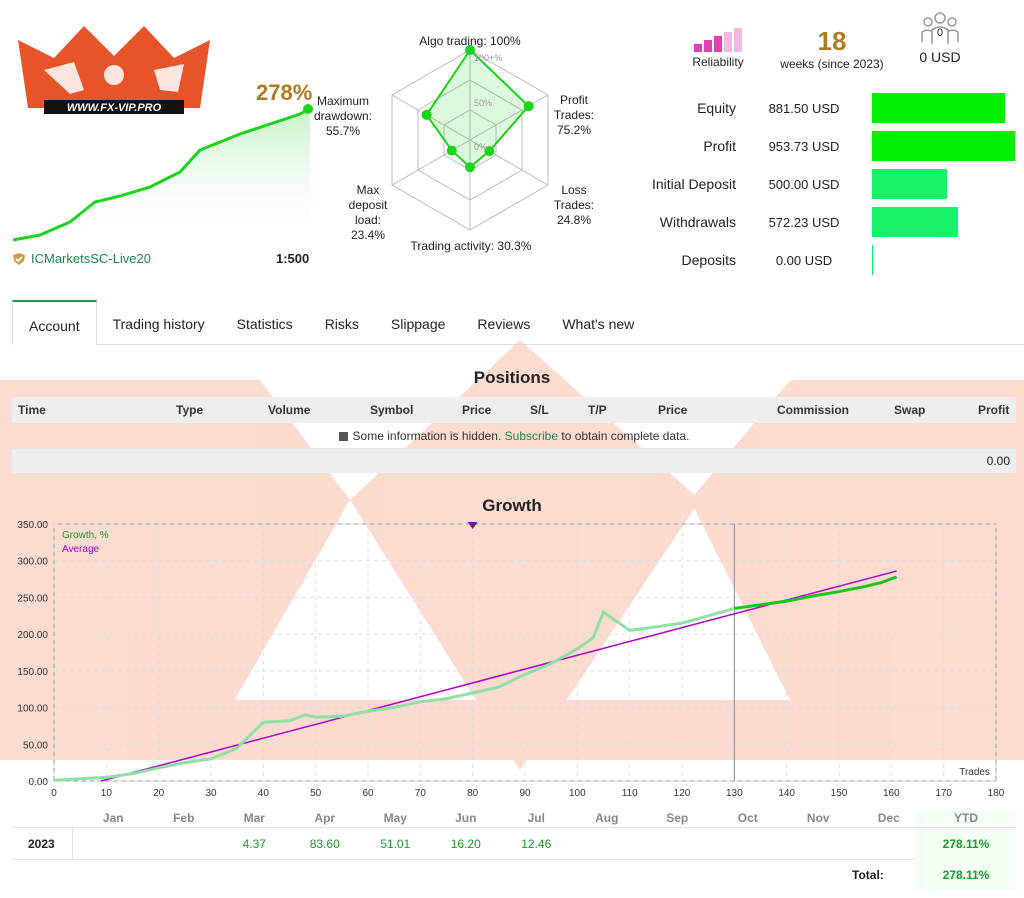 Image resolution: width=1024 pixels, height=898 pixels. Describe the element at coordinates (465, 844) in the screenshot. I see `month-value: 16.20` at that location.